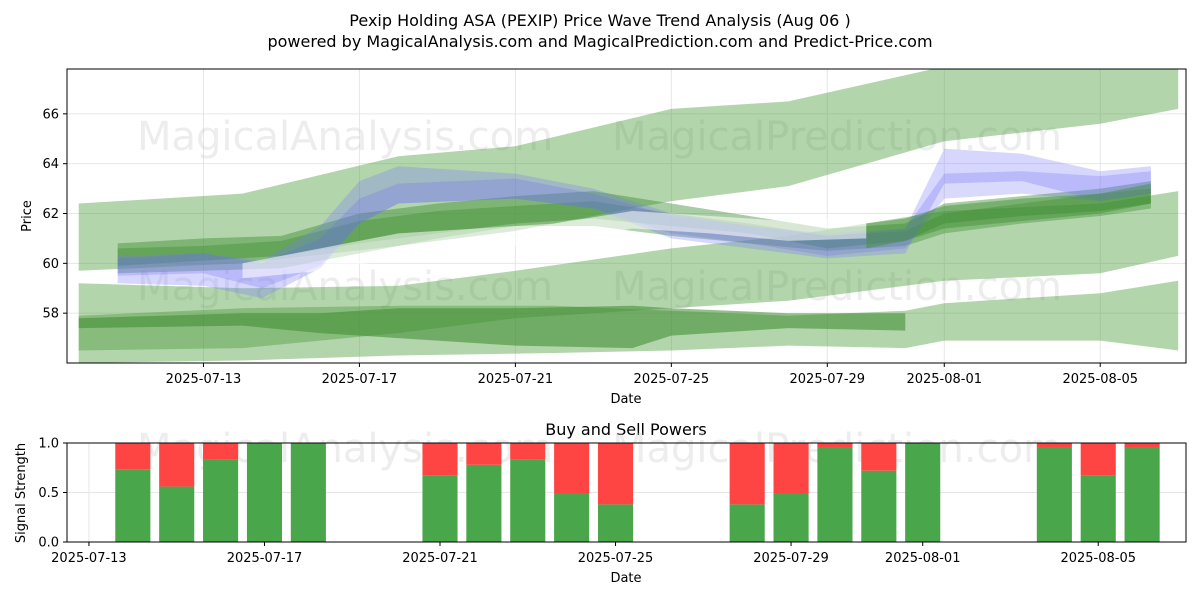  I want to click on top-xtick-label-4: 2025-07-29, so click(828, 379).